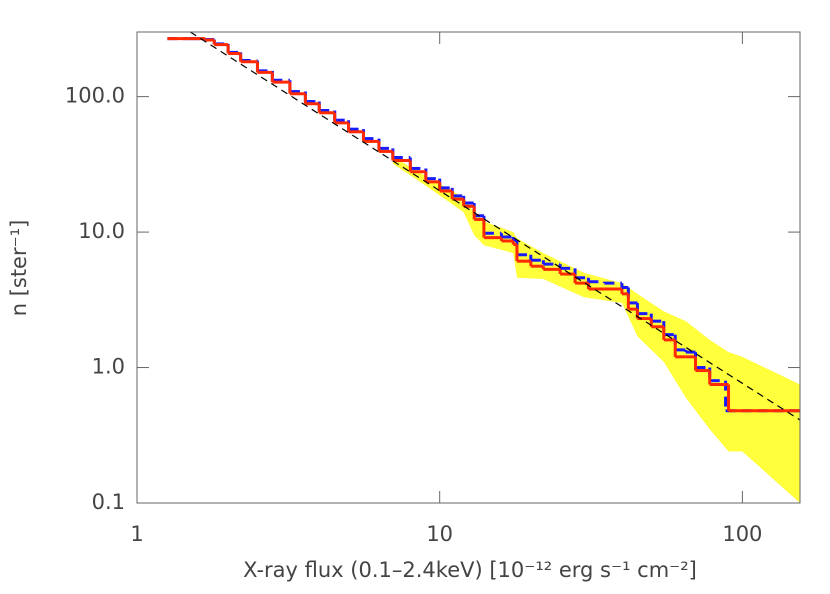 The width and height of the screenshot is (830, 594). Describe the element at coordinates (136, 534) in the screenshot. I see `x-tick-label: 1` at that location.